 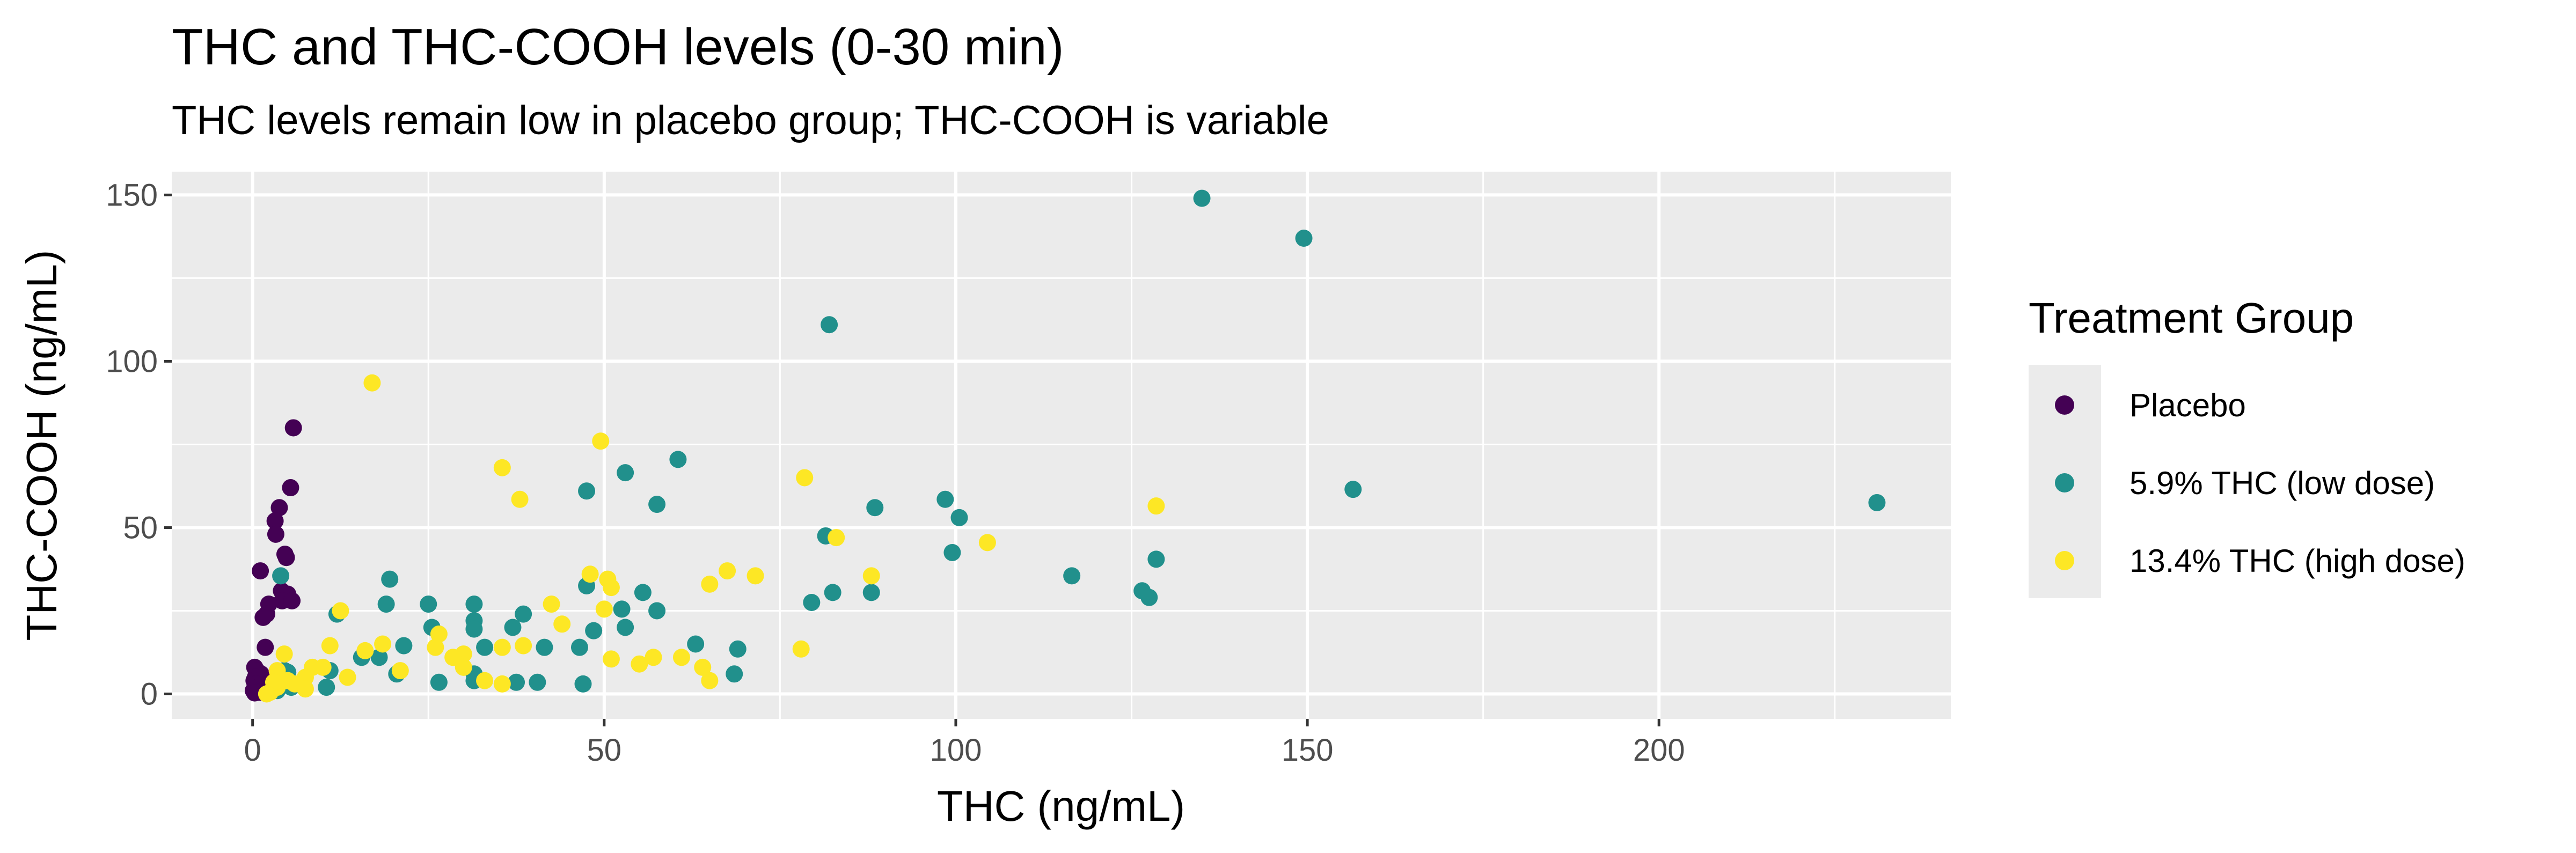 What do you see at coordinates (2187, 405) in the screenshot?
I see `legend-label-1: Placebo` at bounding box center [2187, 405].